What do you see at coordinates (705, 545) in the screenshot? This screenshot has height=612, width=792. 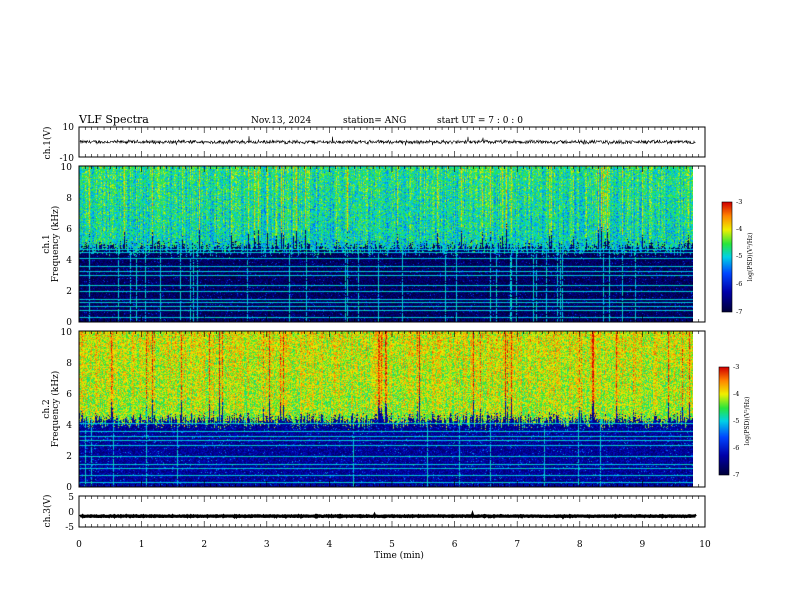 I see `x-tick-label-10: 10` at bounding box center [705, 545].